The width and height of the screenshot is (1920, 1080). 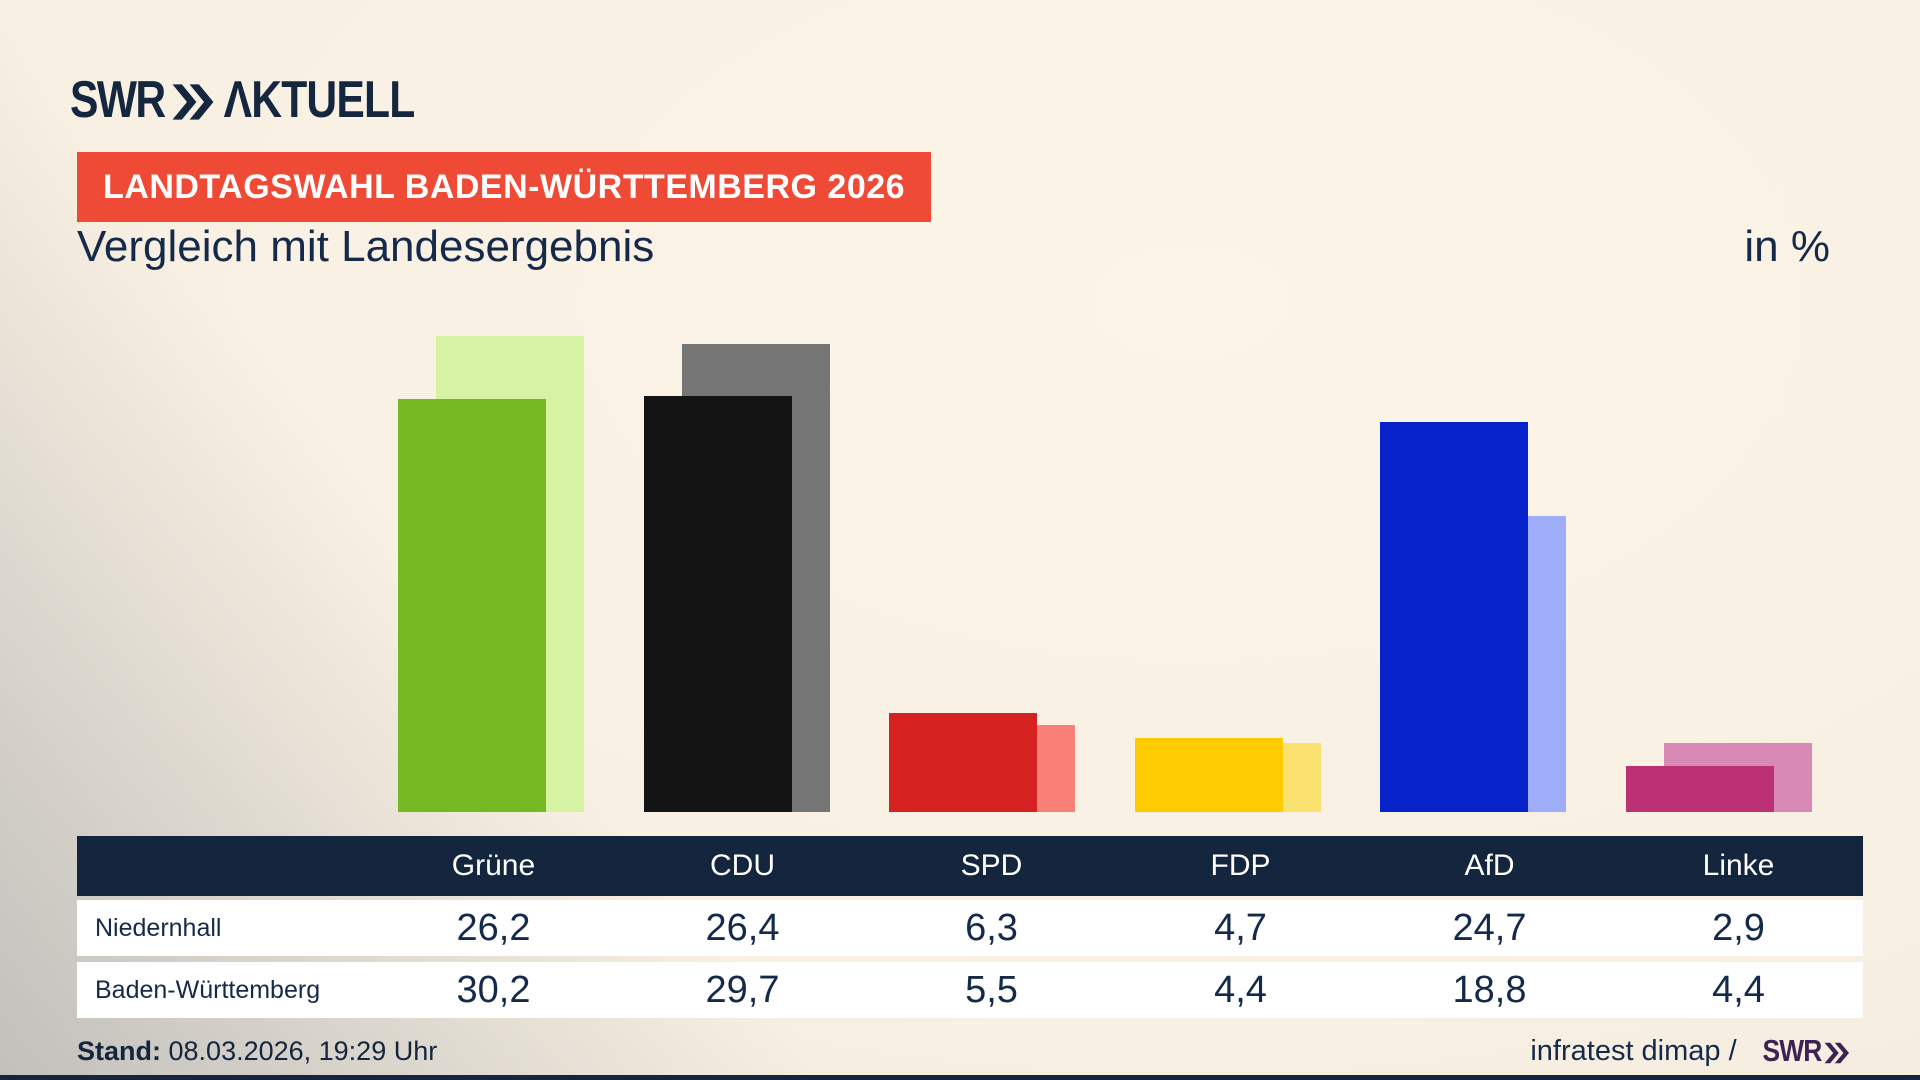 What do you see at coordinates (1699, 789) in the screenshot?
I see `bar-niedernhall-linke` at bounding box center [1699, 789].